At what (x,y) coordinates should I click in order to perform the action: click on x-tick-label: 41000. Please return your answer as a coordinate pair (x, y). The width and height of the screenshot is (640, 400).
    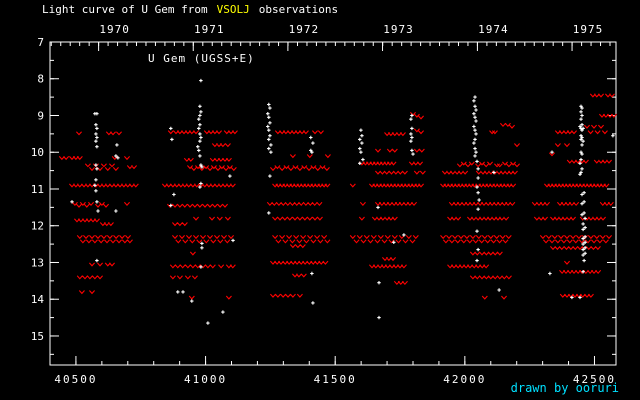
    Looking at the image, I should click on (205, 379).